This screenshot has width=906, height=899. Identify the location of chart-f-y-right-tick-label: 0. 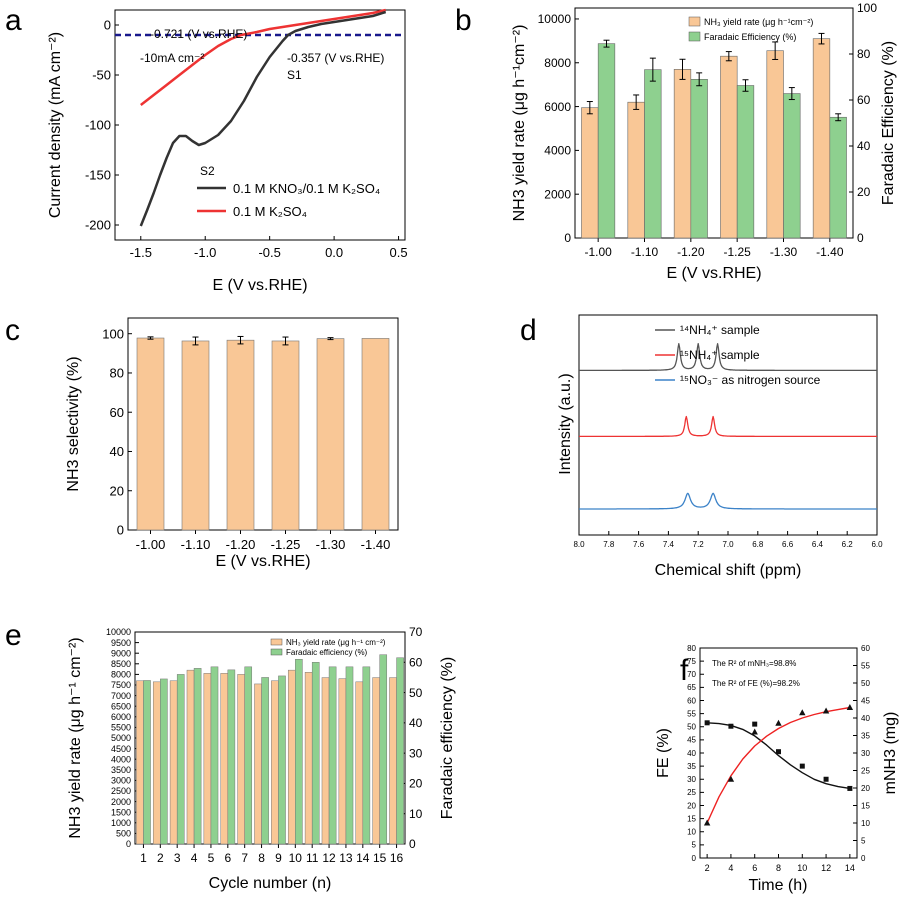
(863, 858).